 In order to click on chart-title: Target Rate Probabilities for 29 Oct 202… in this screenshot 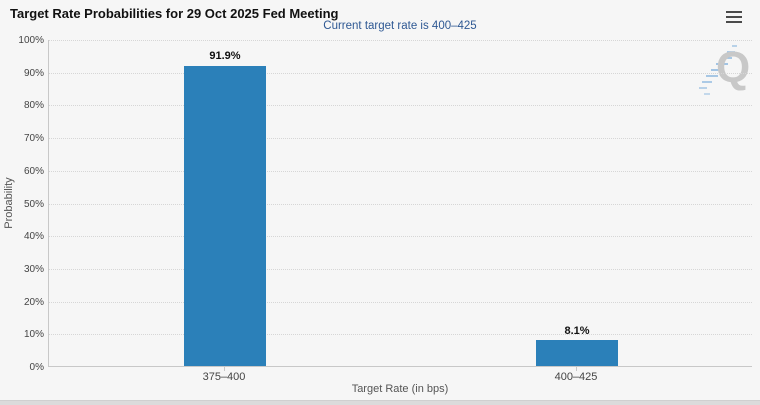, I will do `click(174, 13)`.